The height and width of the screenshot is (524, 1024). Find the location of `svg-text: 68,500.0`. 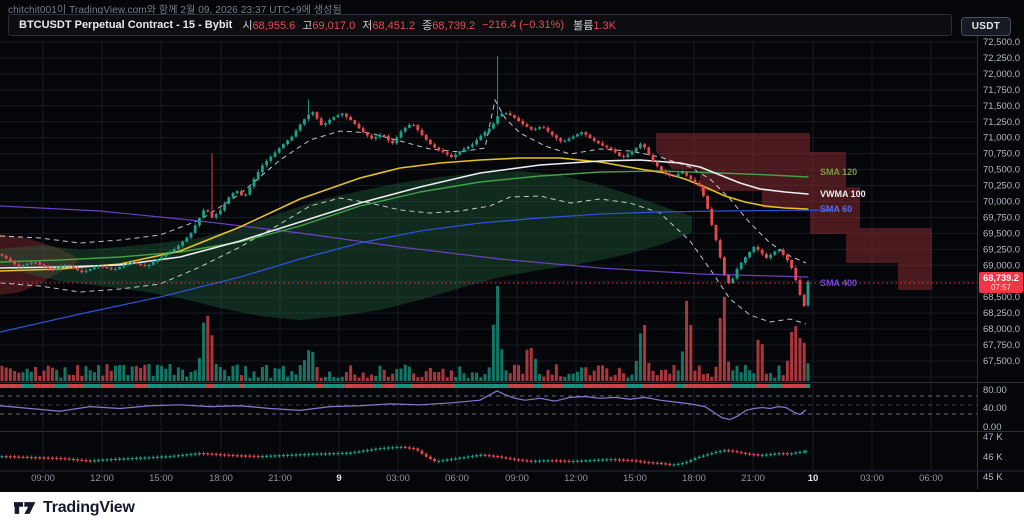

svg-text: 68,500.0 is located at coordinates (1001, 297).